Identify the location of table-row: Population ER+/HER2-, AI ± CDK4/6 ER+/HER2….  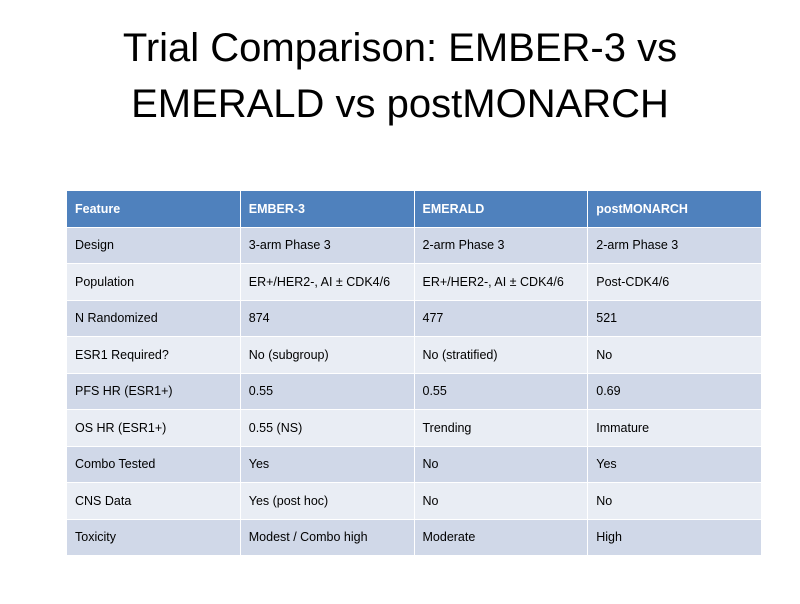
(414, 282).